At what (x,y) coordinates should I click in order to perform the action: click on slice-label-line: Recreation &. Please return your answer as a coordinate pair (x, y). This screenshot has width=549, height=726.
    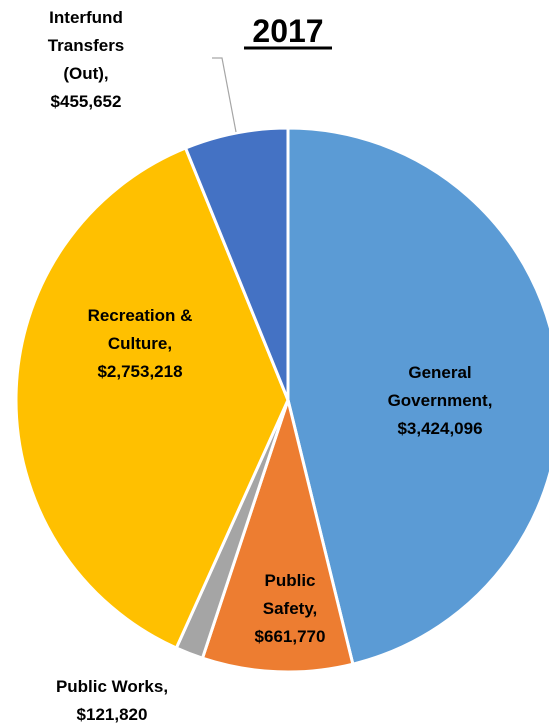
    Looking at the image, I should click on (140, 315).